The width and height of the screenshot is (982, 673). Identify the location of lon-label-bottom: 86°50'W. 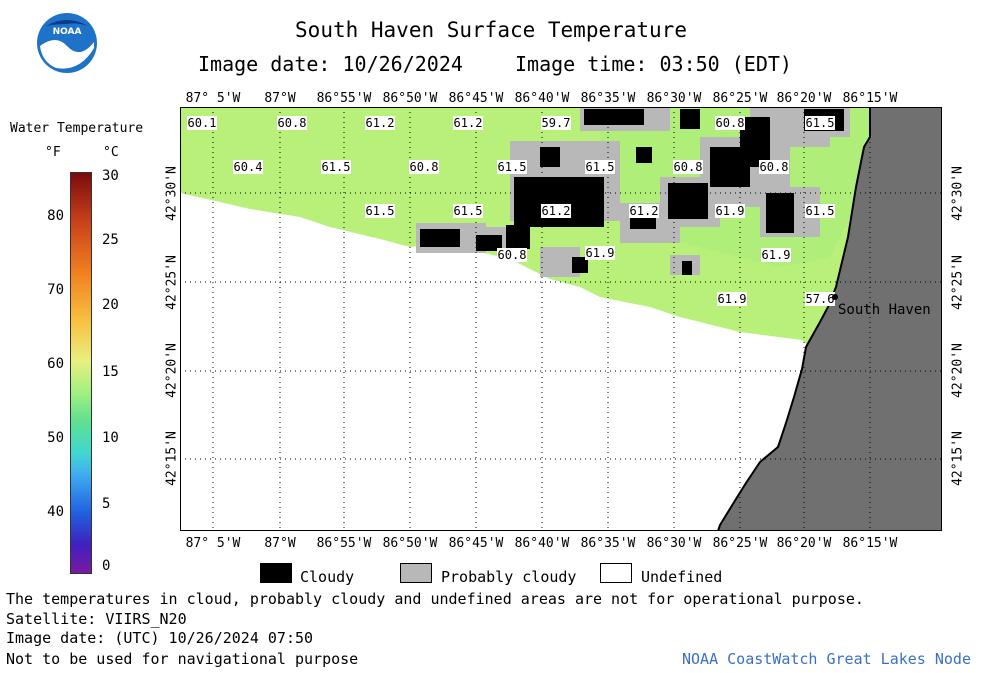
(410, 543).